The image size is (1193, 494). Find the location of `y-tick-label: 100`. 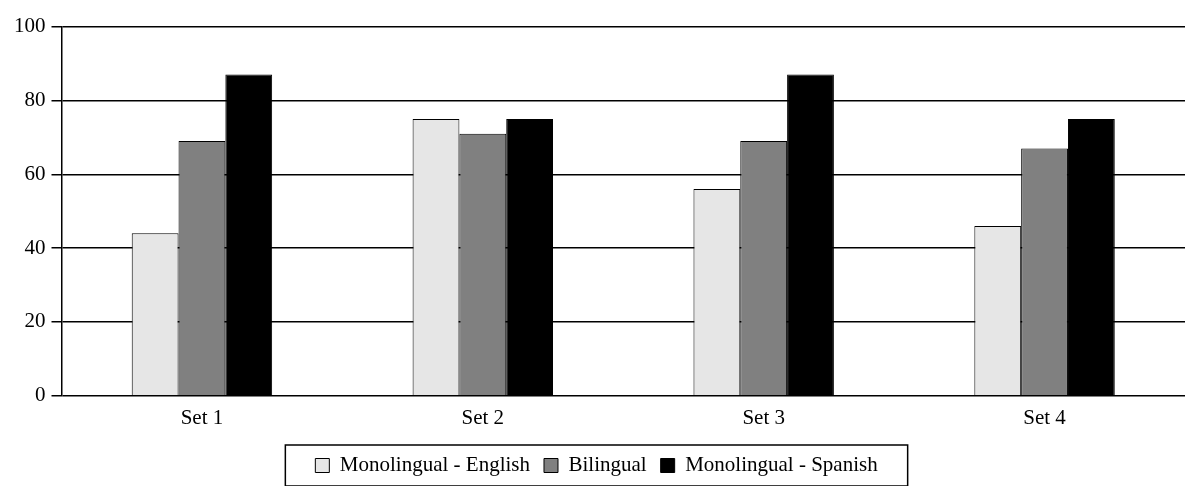

y-tick-label: 100 is located at coordinates (30, 25).